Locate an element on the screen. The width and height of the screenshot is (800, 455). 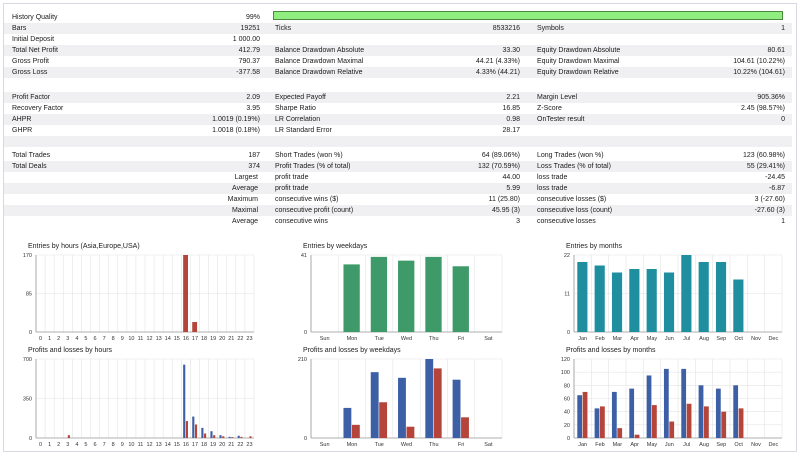
stat-label: Ticks is located at coordinates (283, 28).